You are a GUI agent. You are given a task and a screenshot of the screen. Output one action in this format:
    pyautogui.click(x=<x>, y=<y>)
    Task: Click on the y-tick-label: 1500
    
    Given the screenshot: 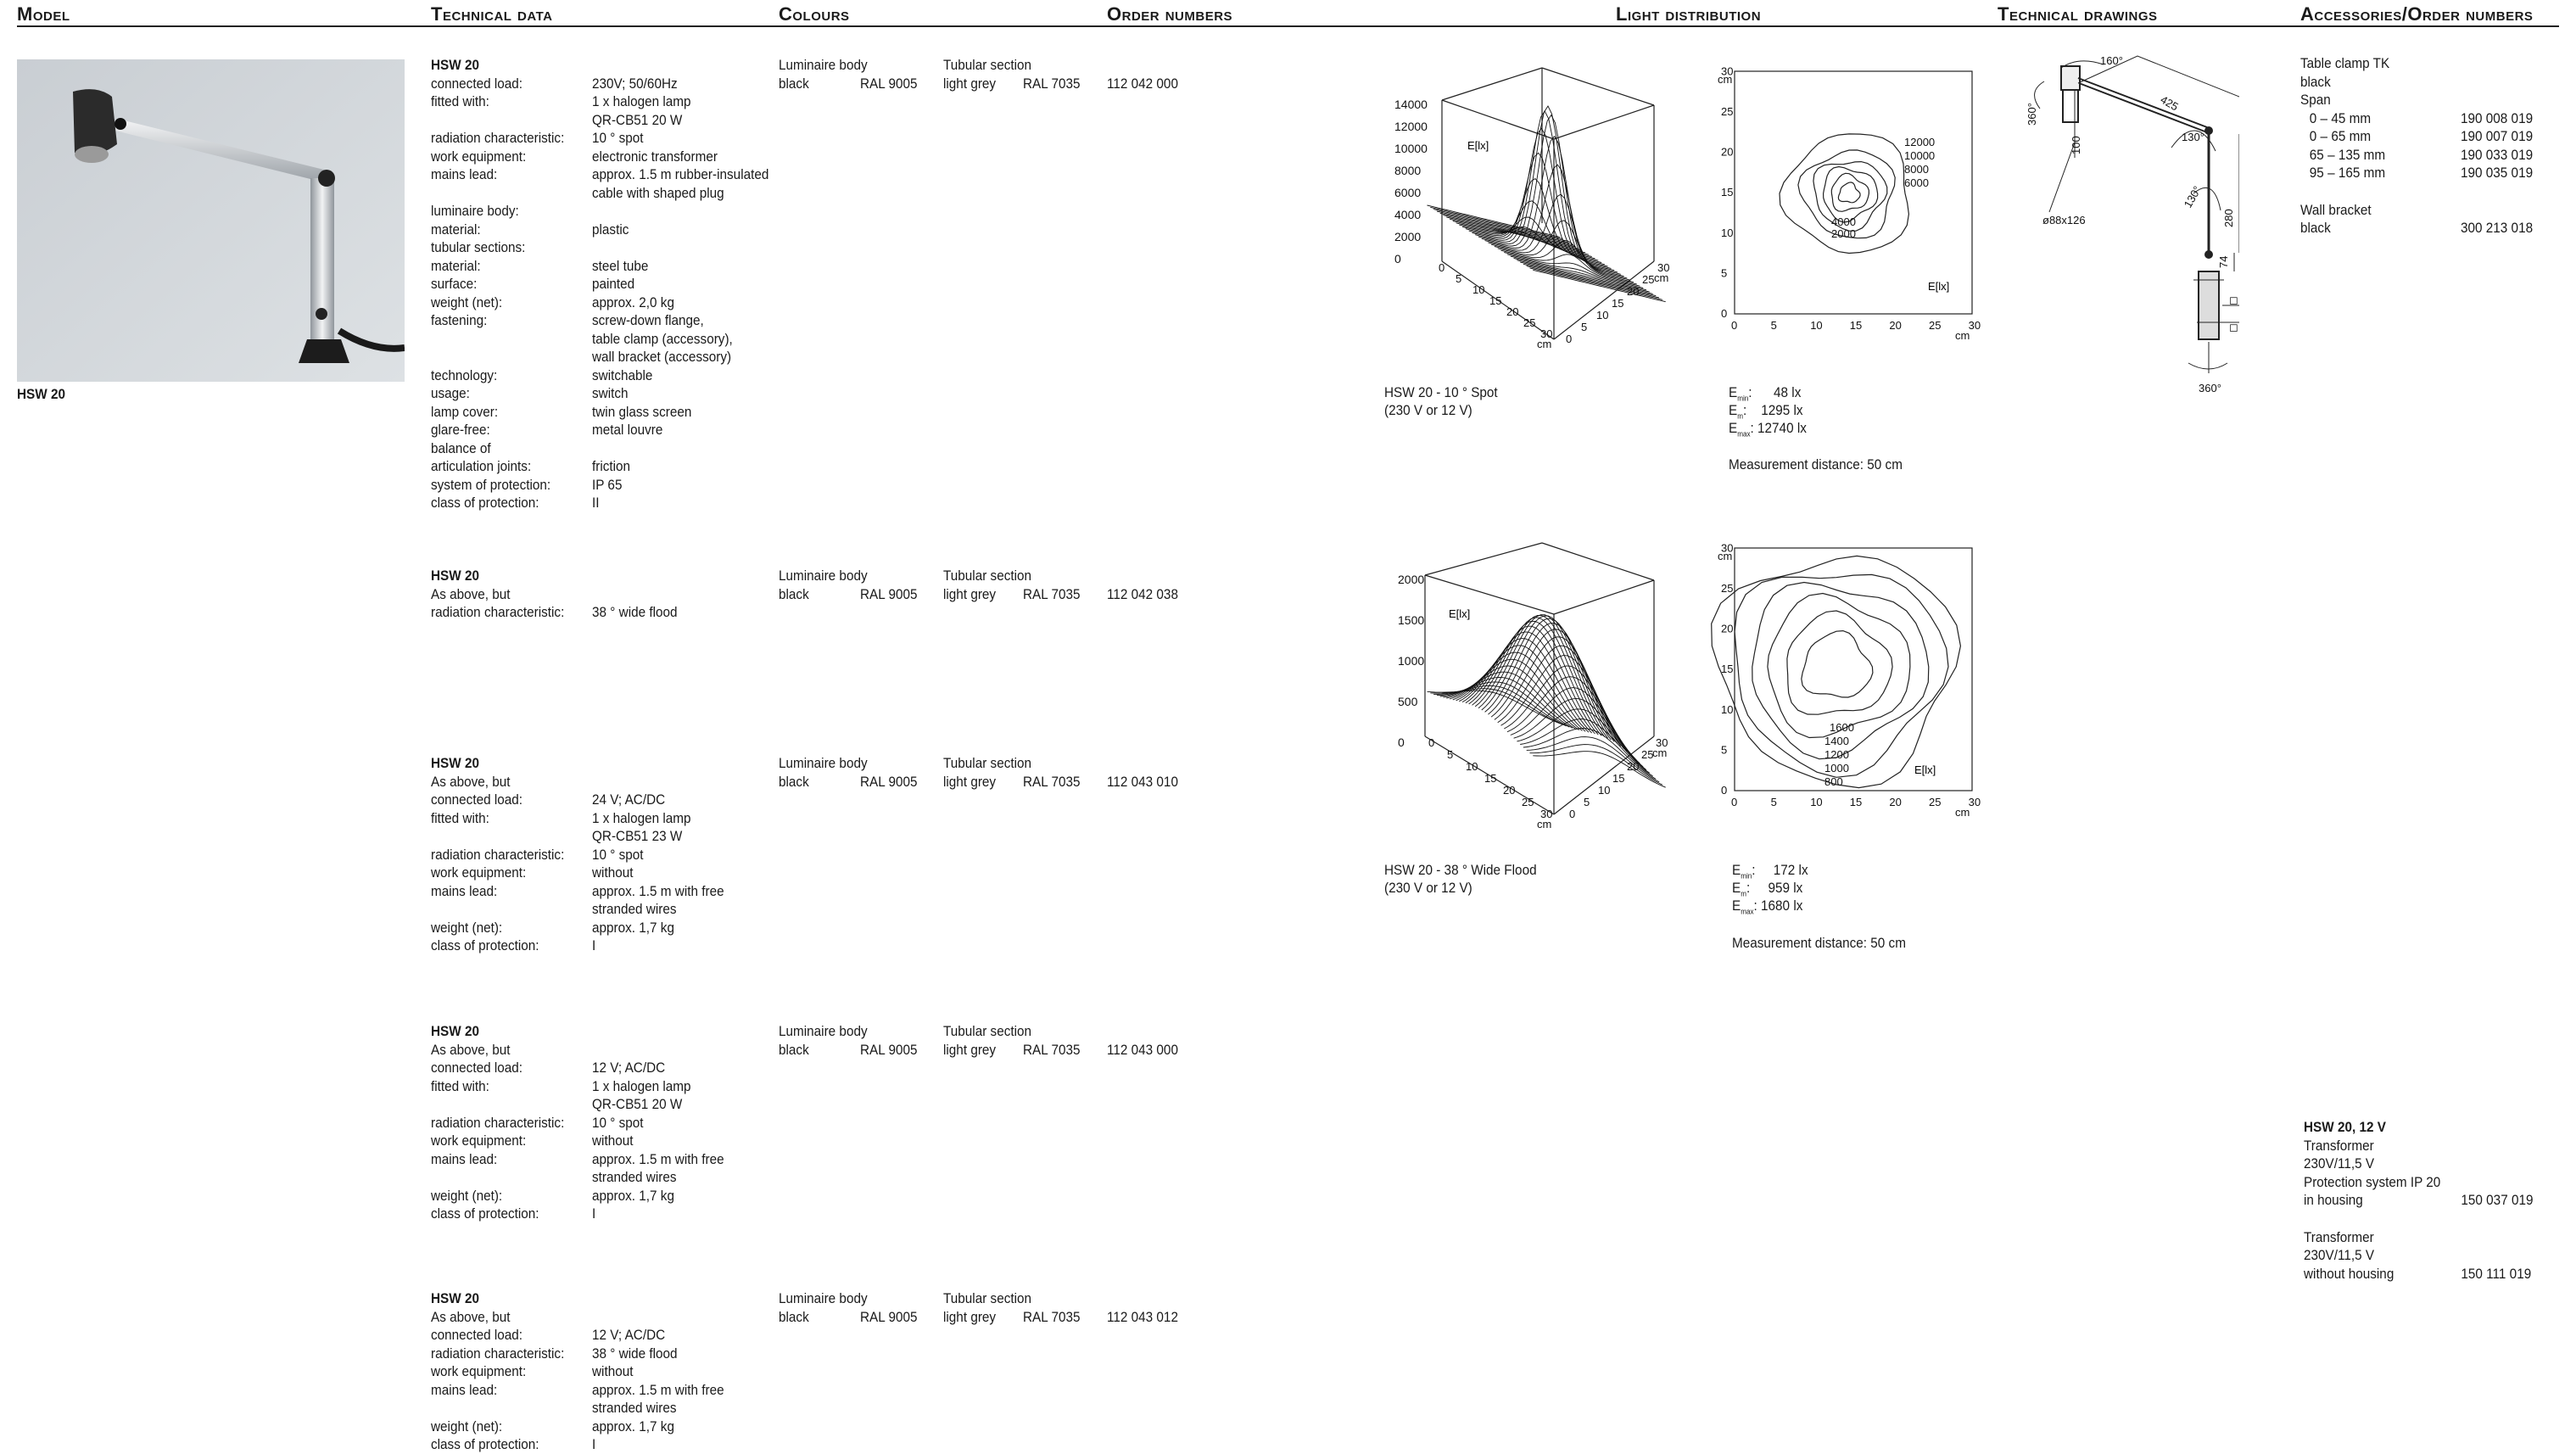 What is the action you would take?
    pyautogui.click(x=1411, y=620)
    